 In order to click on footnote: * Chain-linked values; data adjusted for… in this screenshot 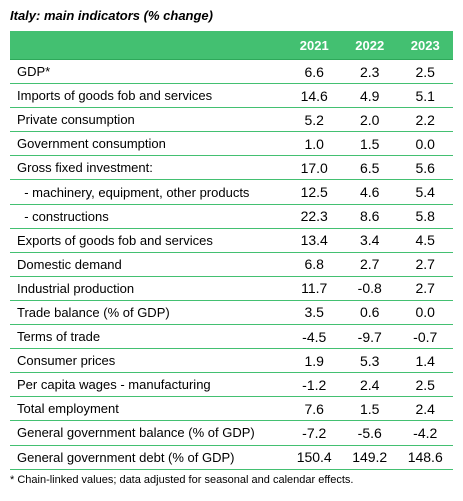, I will do `click(182, 480)`.